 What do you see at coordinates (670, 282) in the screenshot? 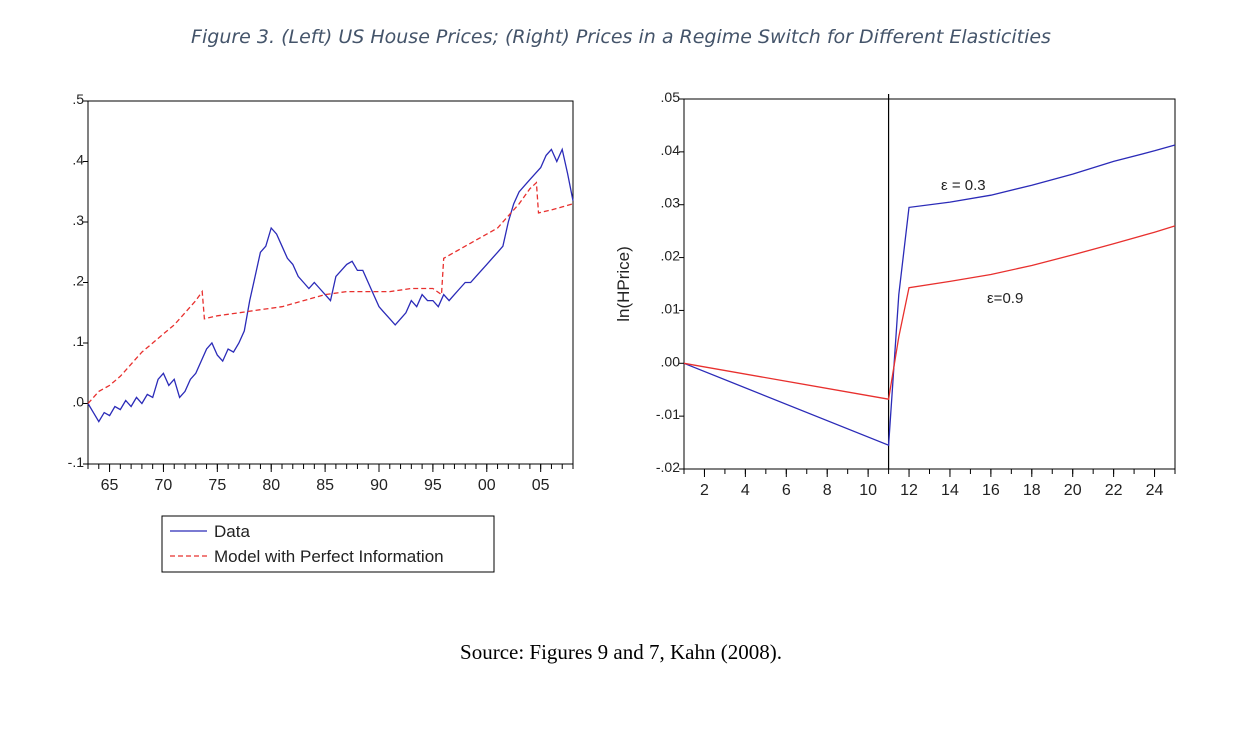
I see `right-y-axis: -.02 -.01 .00 .01 .02 .03 .04 .05` at bounding box center [670, 282].